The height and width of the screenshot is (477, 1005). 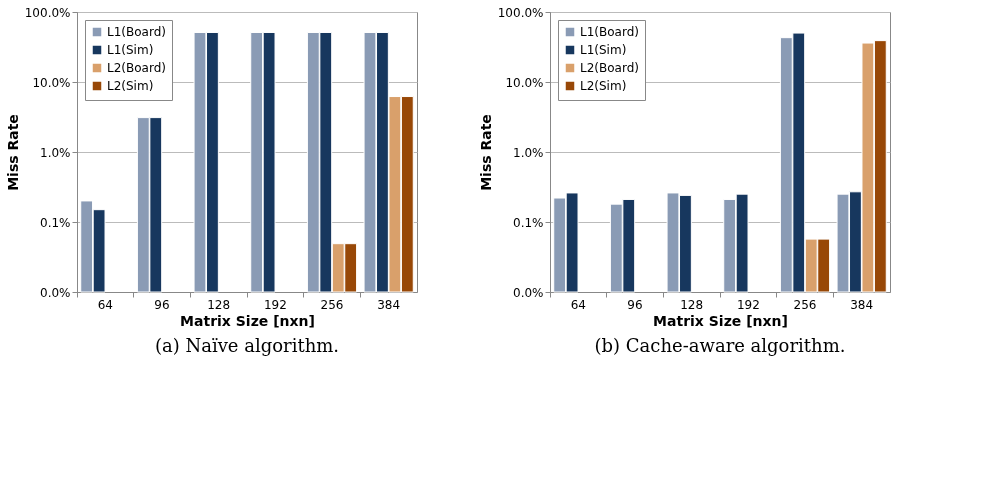 I want to click on text: (a) Naïve algorithm., so click(x=247, y=345).